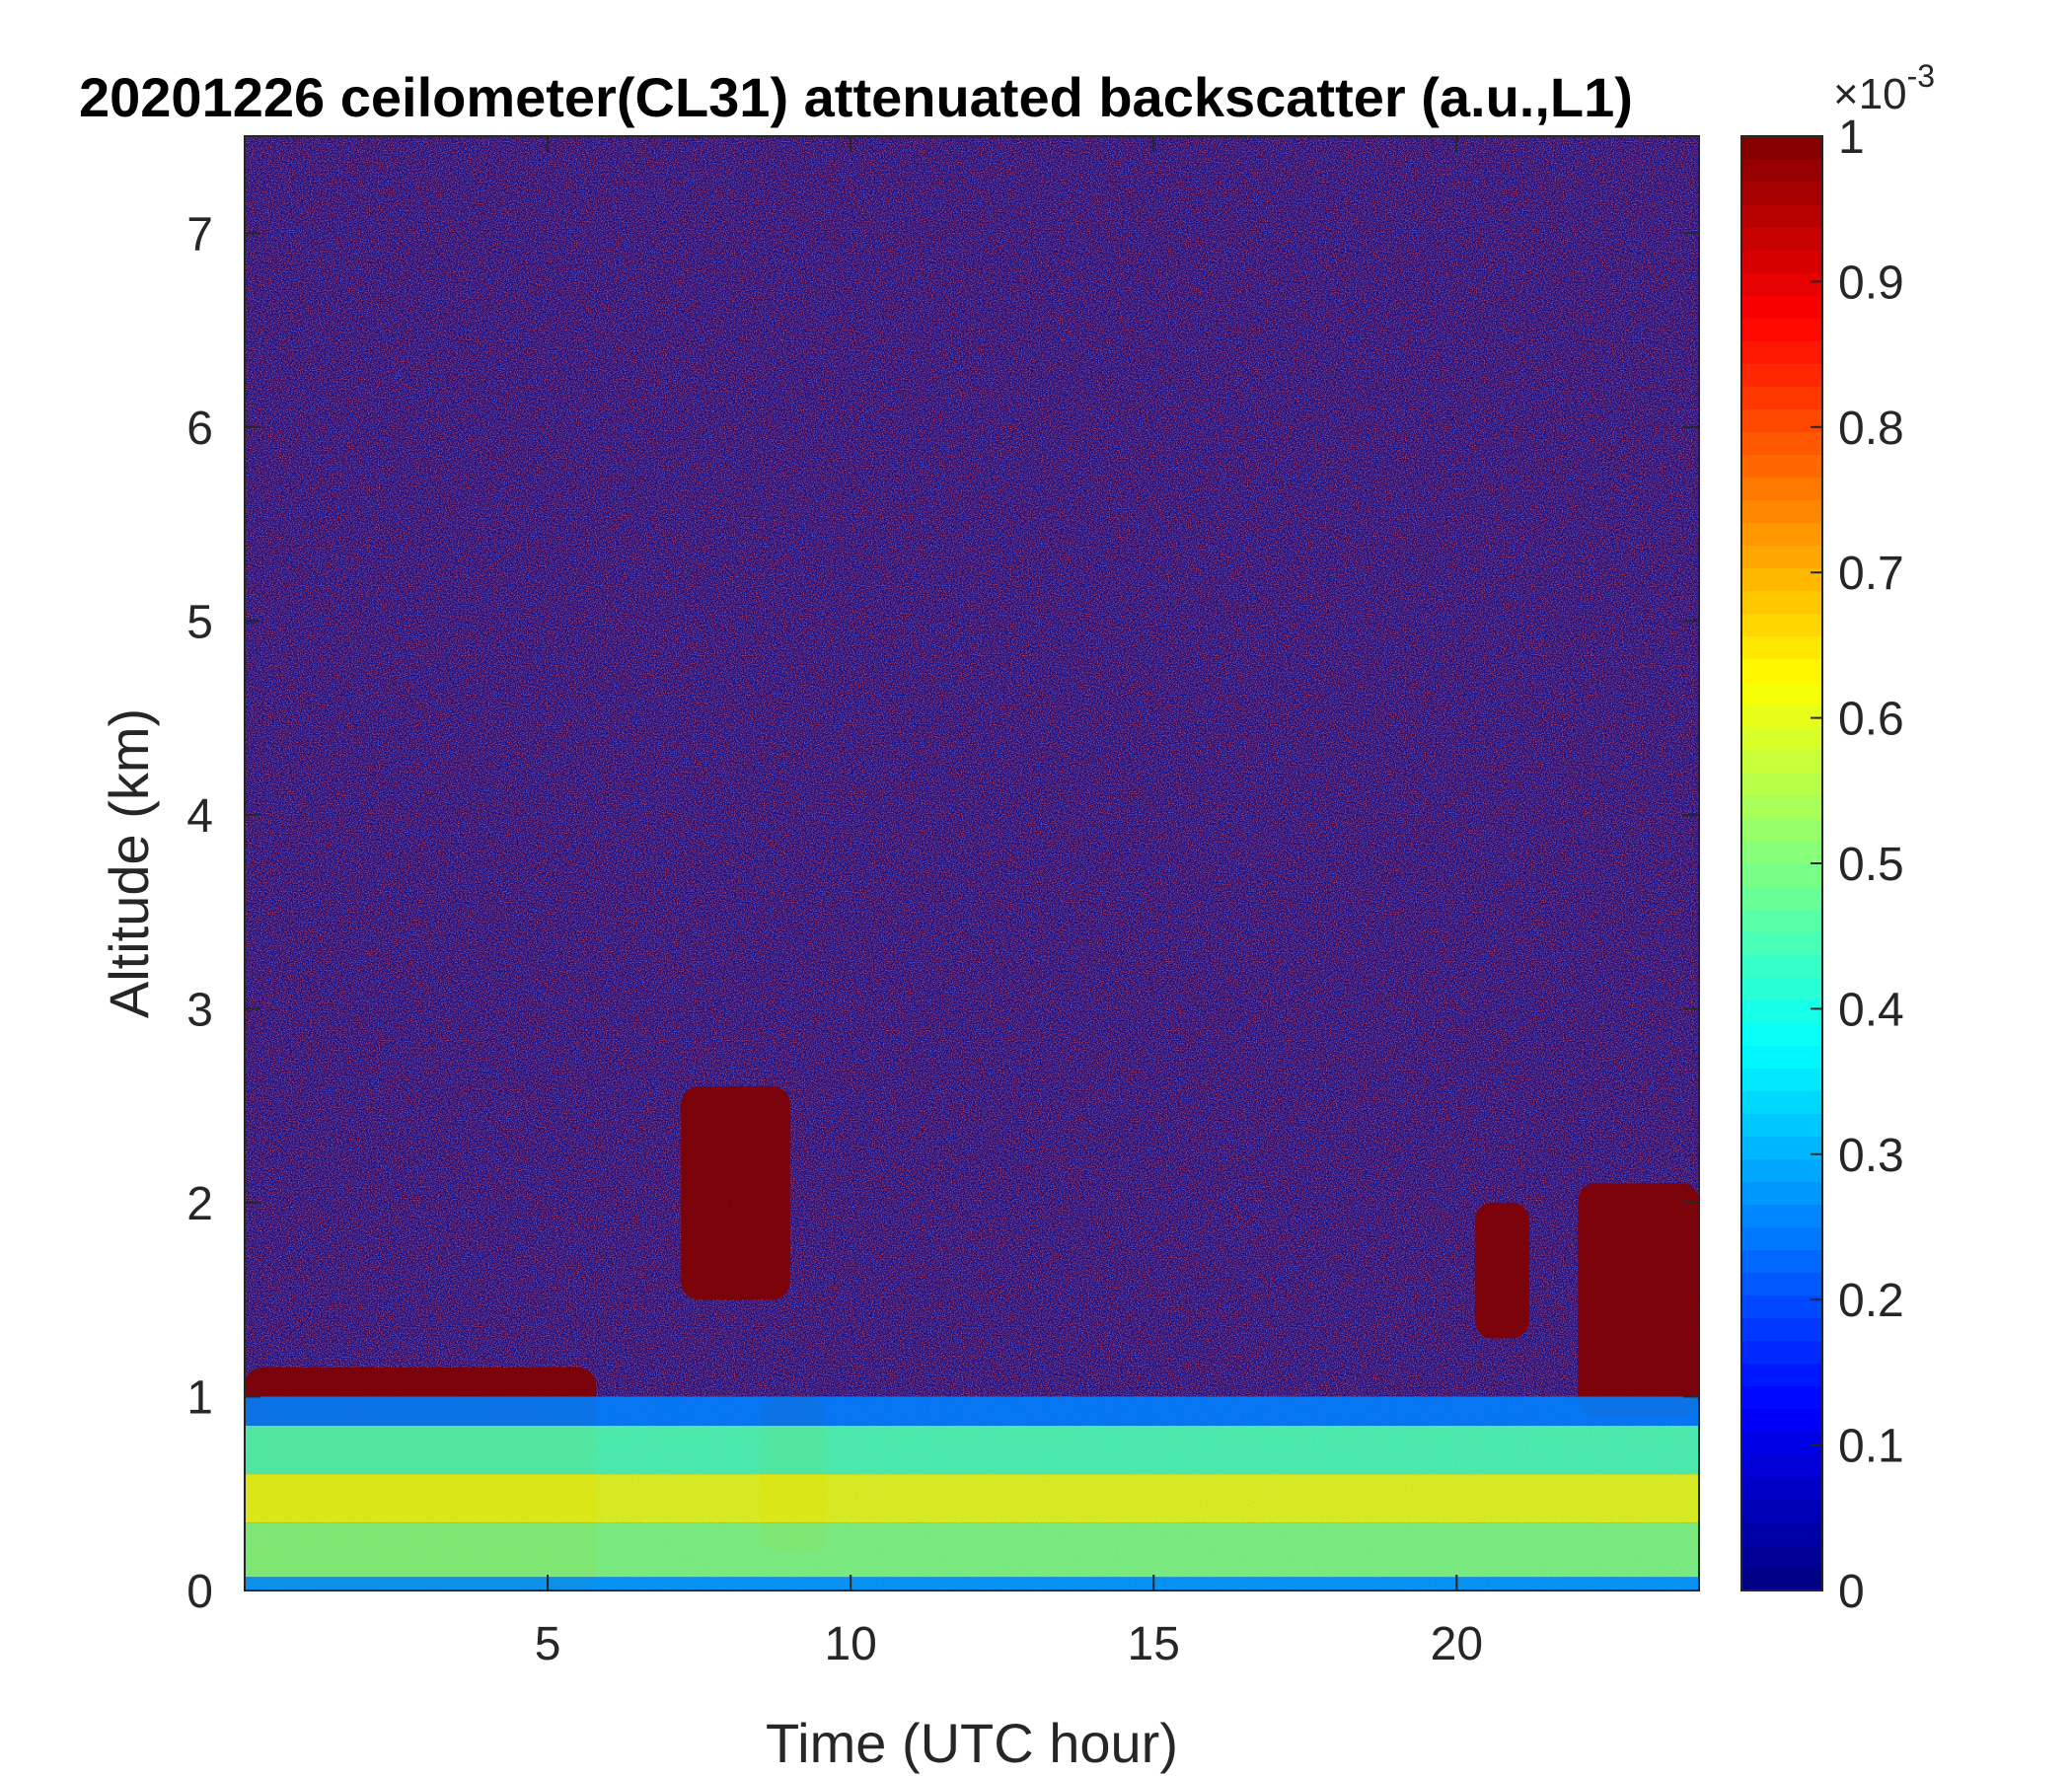  I want to click on x-tick-label: 5, so click(548, 1644).